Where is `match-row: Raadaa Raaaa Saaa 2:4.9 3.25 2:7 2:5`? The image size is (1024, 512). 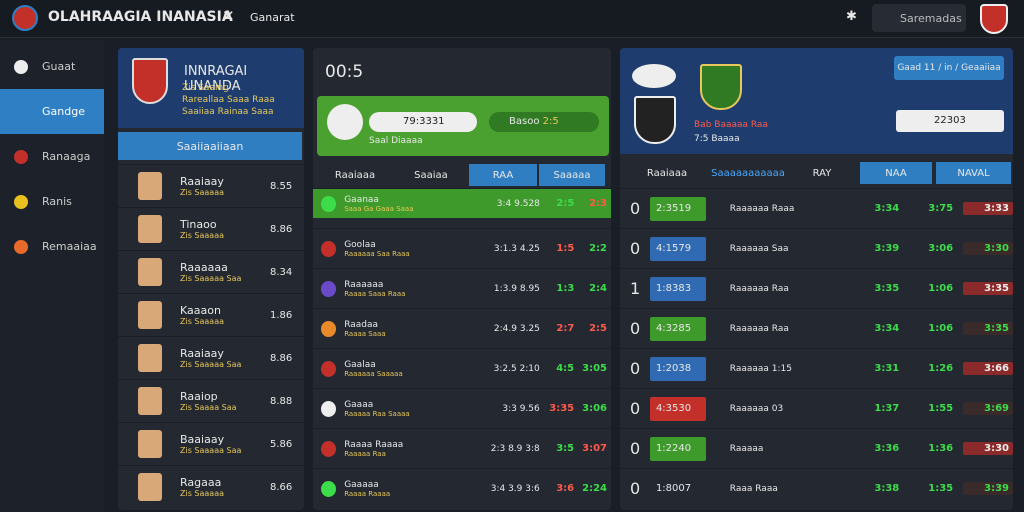
match-row: Raadaa Raaaa Saaa 2:4.9 3.25 2:7 2:5 is located at coordinates (462, 328).